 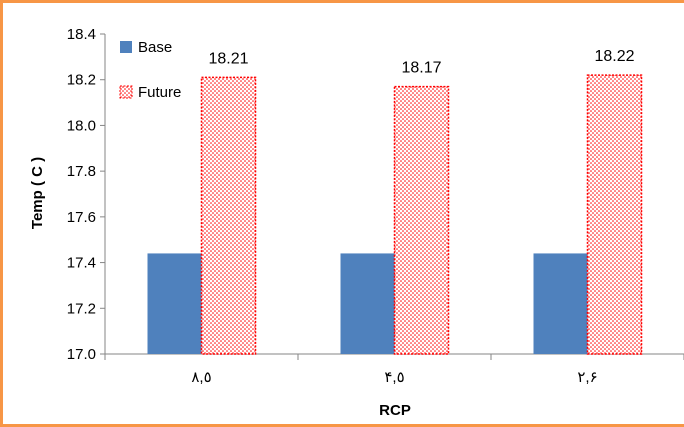 What do you see at coordinates (81, 354) in the screenshot?
I see `y-tick-label: 17.0` at bounding box center [81, 354].